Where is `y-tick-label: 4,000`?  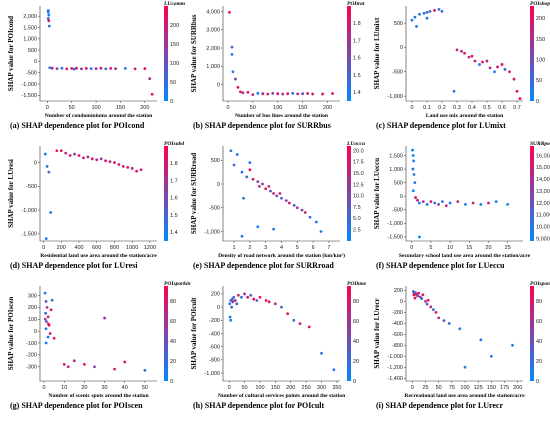
y-tick-label: 4,000 is located at coordinates (213, 12).